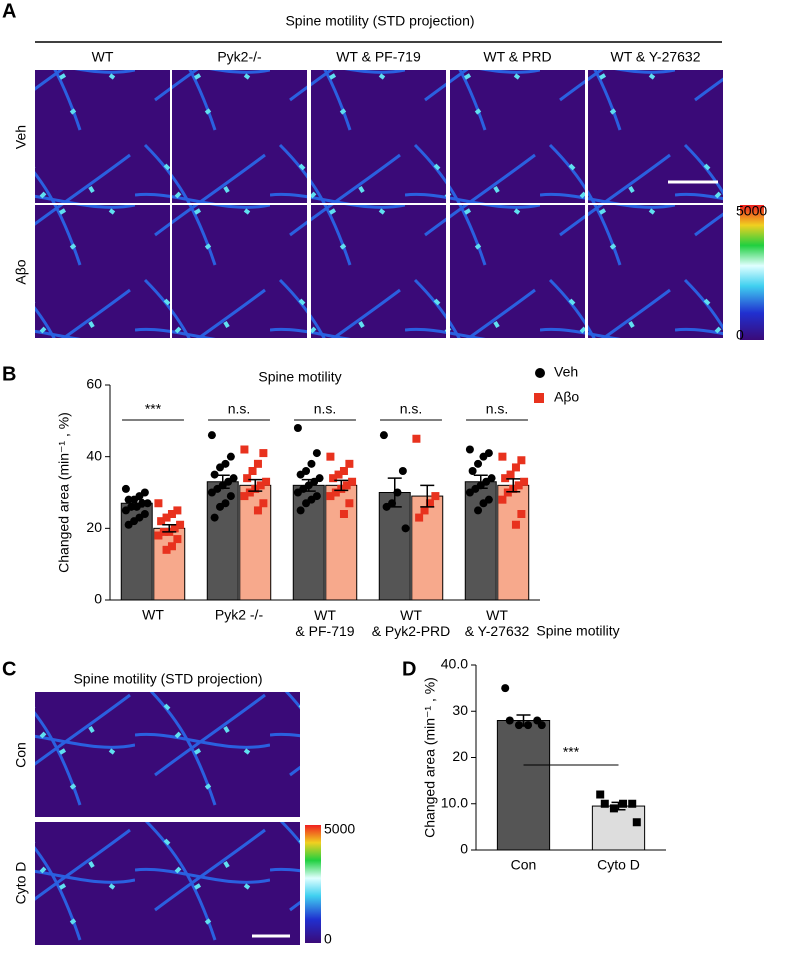  What do you see at coordinates (94, 455) in the screenshot?
I see `y-tick-label: 40` at bounding box center [94, 455].